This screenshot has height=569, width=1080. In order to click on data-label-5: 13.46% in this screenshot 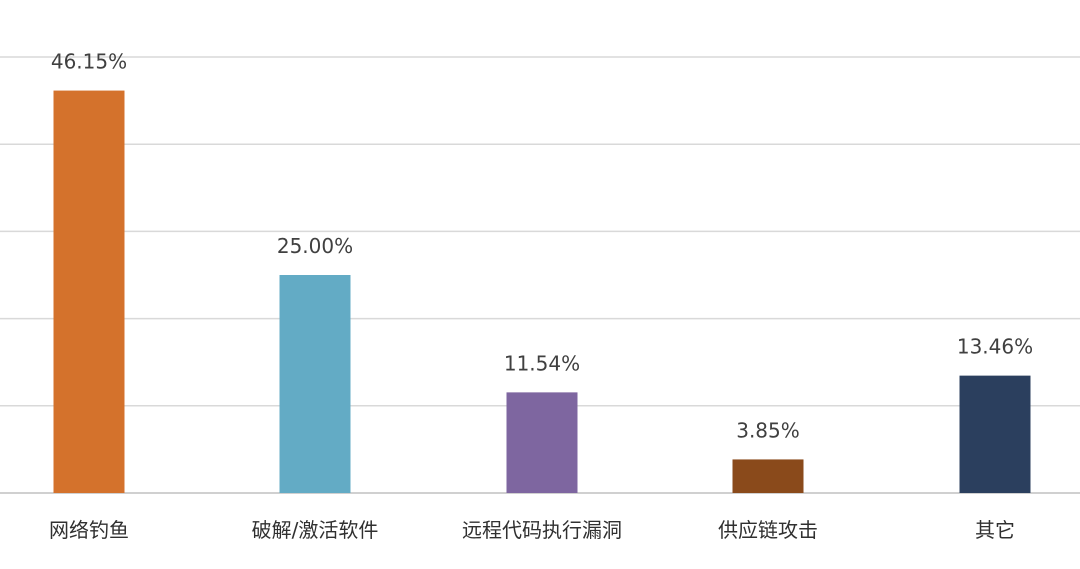, I will do `click(995, 347)`.